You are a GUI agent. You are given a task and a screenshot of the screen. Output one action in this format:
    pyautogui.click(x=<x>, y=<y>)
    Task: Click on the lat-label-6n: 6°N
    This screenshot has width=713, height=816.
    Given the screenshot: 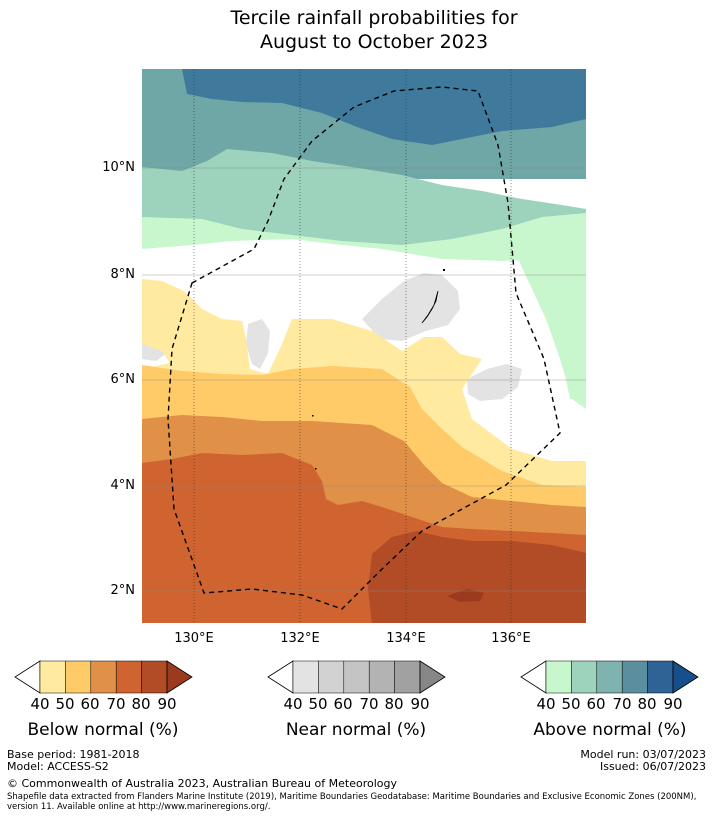 What is the action you would take?
    pyautogui.click(x=123, y=379)
    